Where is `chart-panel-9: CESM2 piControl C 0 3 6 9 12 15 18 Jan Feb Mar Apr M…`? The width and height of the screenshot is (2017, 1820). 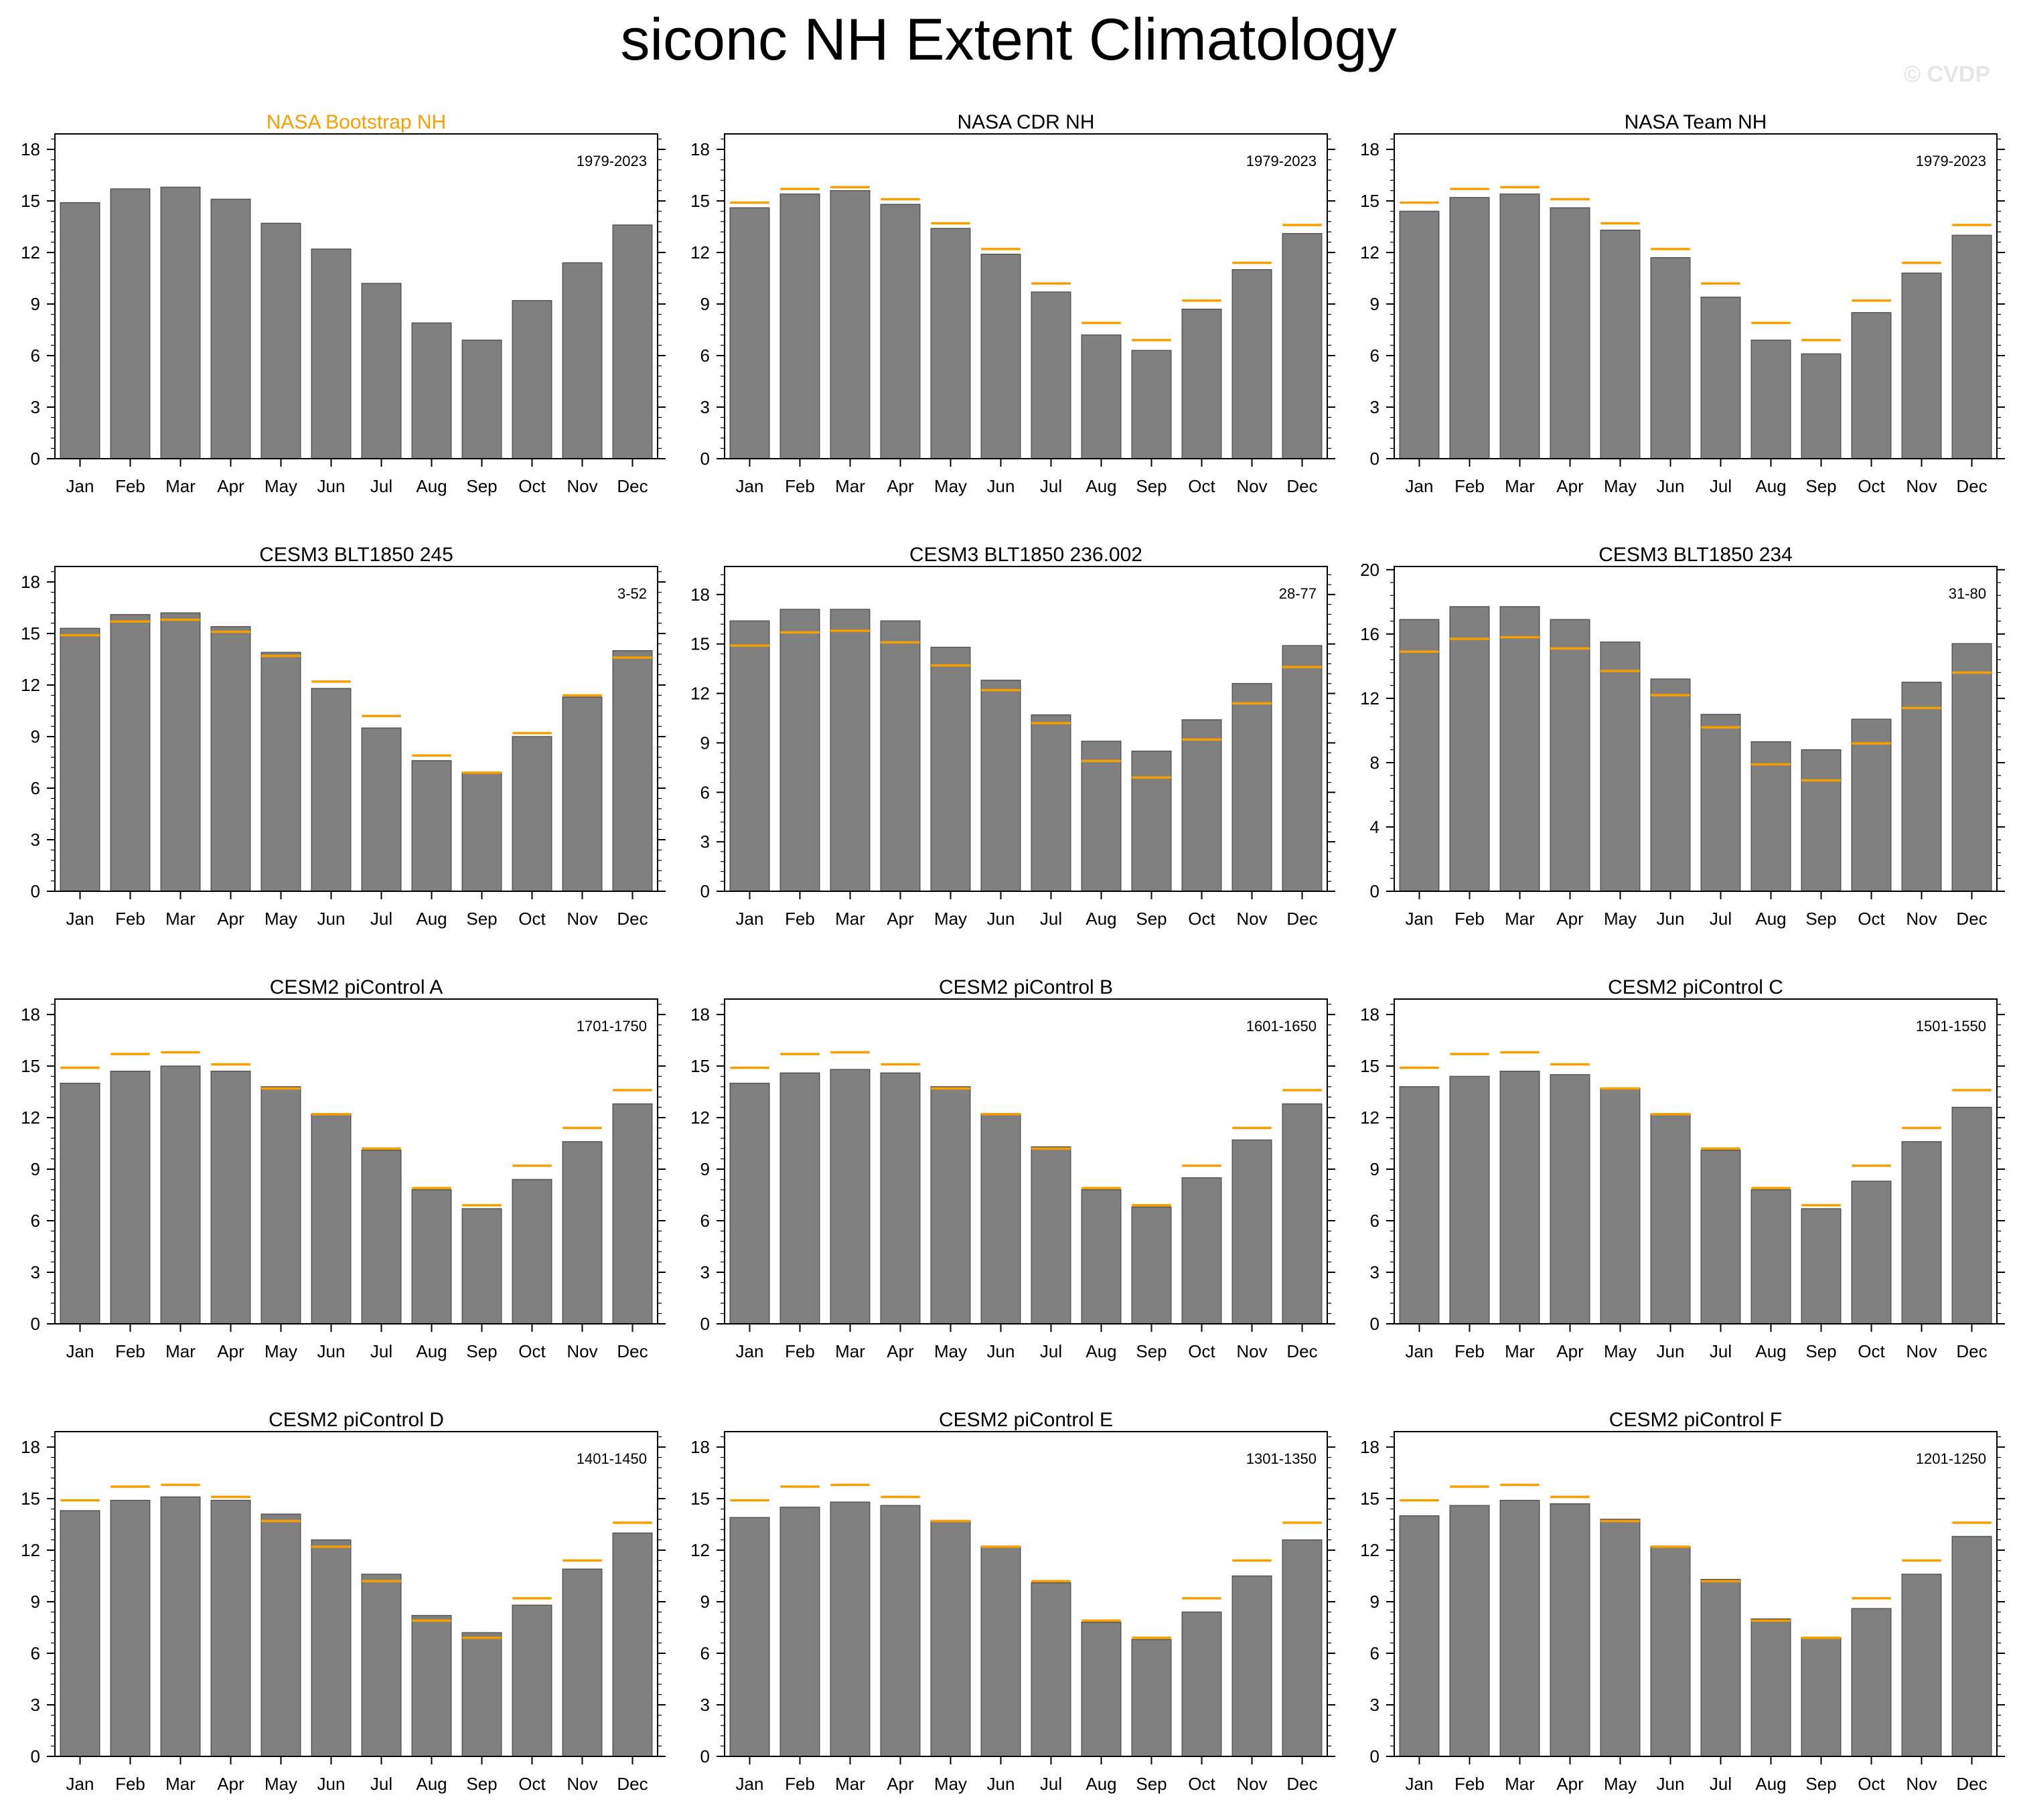 chart-panel-9: CESM2 piControl C 0 3 6 9 12 15 18 Jan Feb Mar Apr M… is located at coordinates (1682, 1168).